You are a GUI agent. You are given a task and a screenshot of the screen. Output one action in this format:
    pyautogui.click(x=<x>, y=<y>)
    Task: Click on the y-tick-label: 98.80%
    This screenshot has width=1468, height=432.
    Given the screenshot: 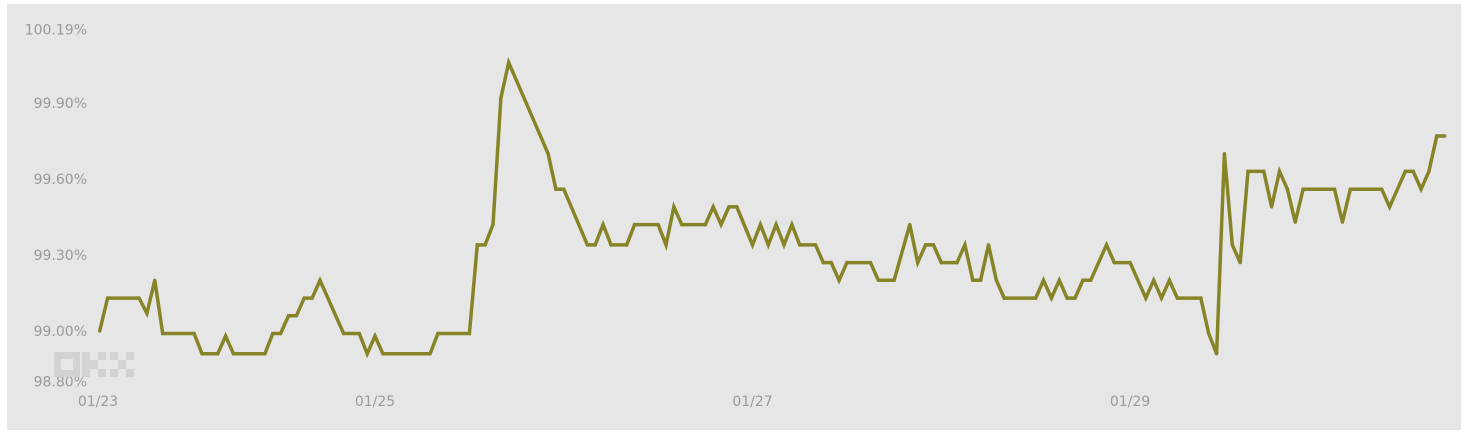 What is the action you would take?
    pyautogui.click(x=60, y=383)
    